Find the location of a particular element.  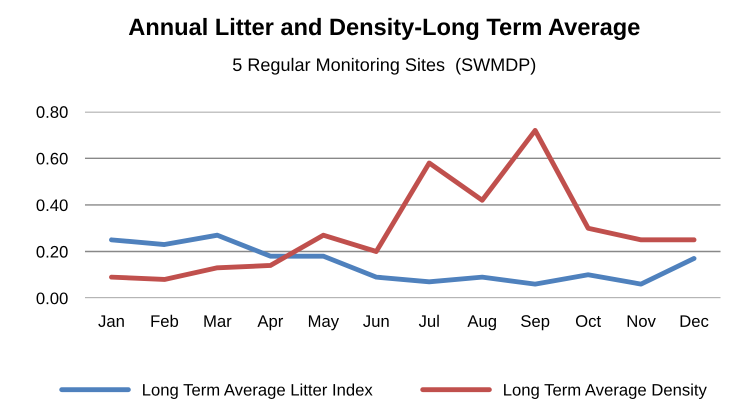

y-tick-label: 0.20 is located at coordinates (52, 252).